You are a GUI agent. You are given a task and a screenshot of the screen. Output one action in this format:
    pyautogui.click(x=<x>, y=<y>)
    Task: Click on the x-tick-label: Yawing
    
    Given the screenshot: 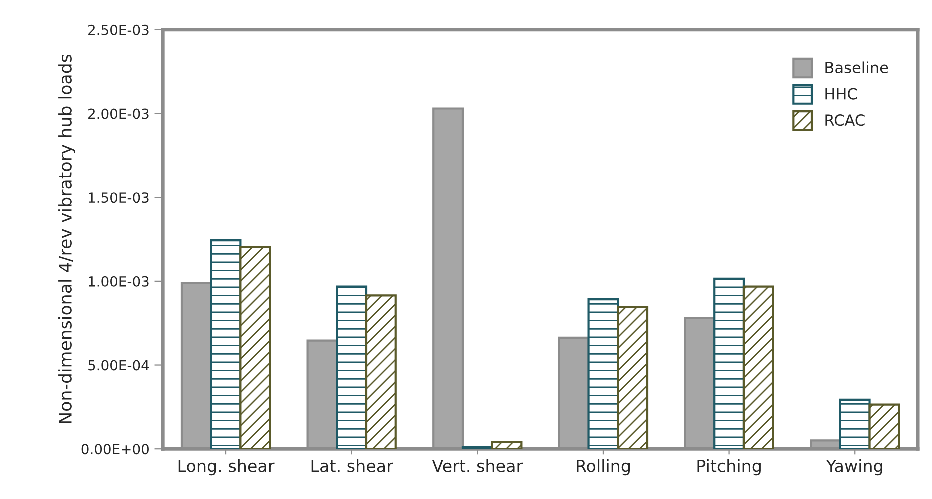 What is the action you would take?
    pyautogui.click(x=854, y=468)
    